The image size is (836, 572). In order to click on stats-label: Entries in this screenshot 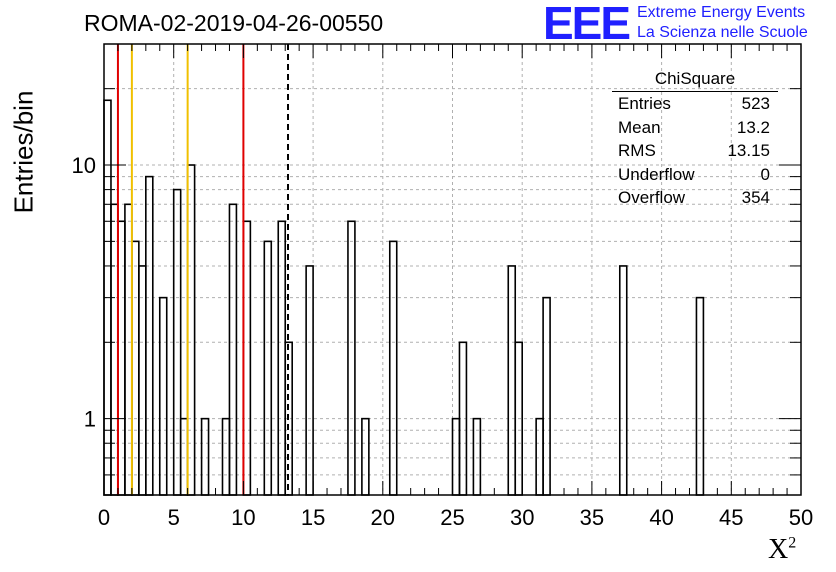, I will do `click(644, 103)`.